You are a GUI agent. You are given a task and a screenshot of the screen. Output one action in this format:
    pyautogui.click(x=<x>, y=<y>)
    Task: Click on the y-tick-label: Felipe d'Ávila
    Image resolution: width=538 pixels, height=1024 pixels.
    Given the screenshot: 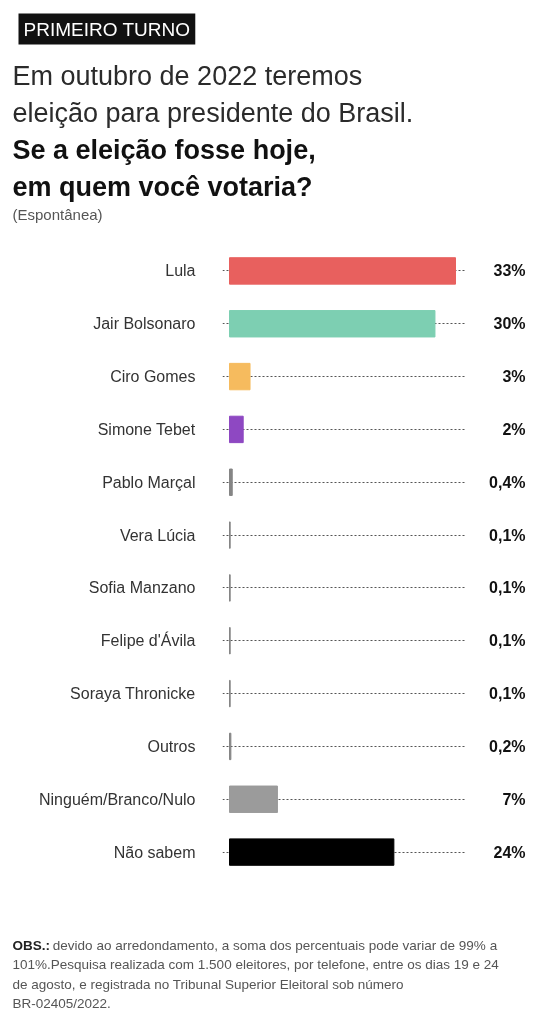 What is the action you would take?
    pyautogui.click(x=148, y=640)
    